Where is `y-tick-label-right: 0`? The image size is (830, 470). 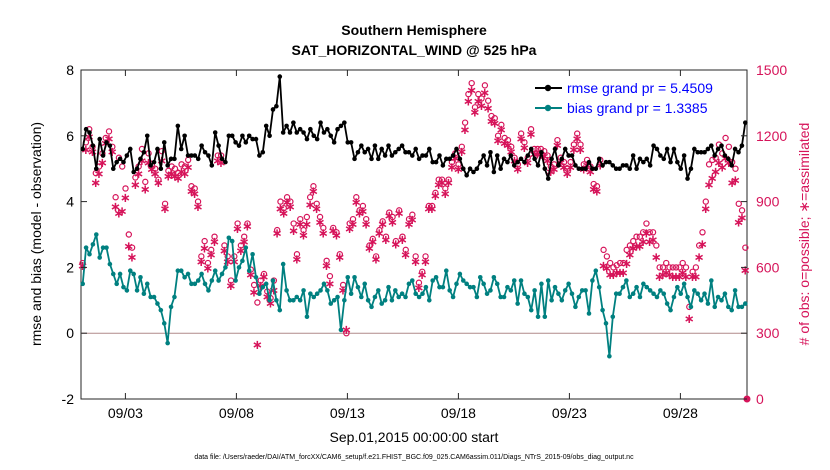
y-tick-label-right: 0 is located at coordinates (760, 399).